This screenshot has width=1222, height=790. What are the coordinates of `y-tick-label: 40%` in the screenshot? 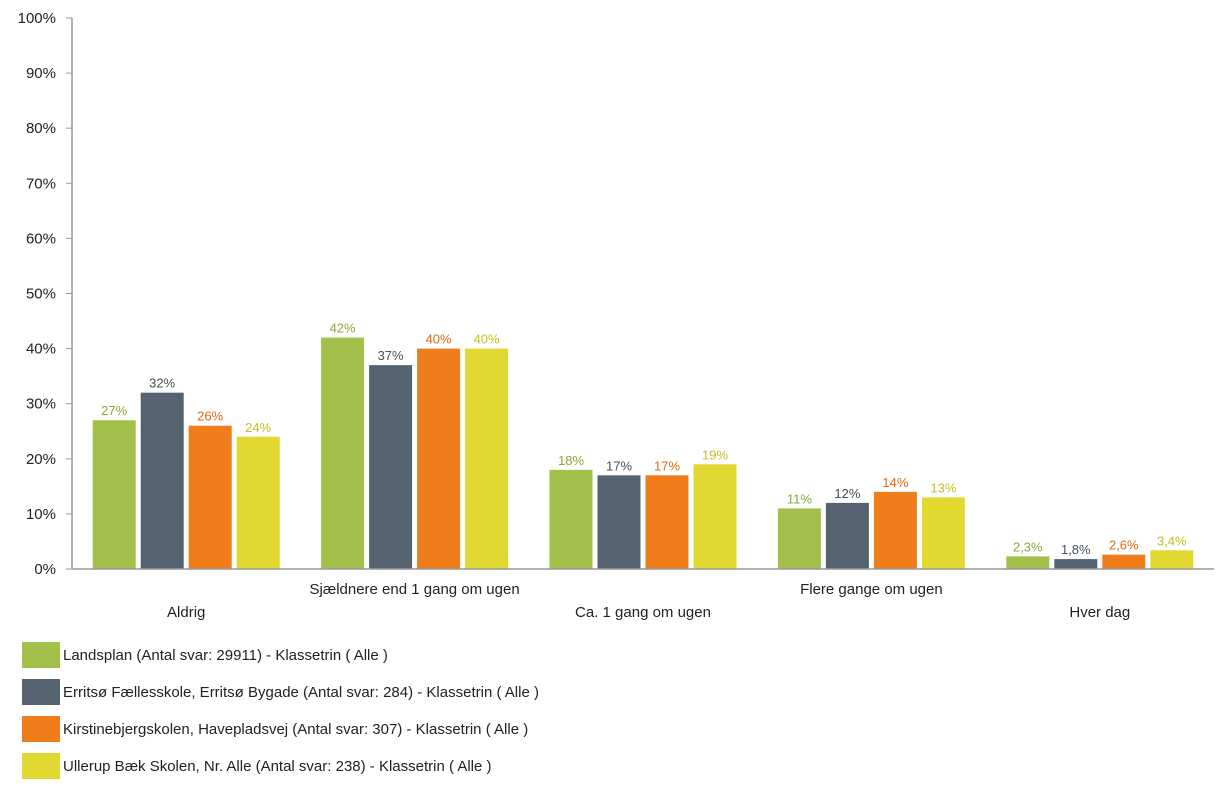 It's located at (41, 349).